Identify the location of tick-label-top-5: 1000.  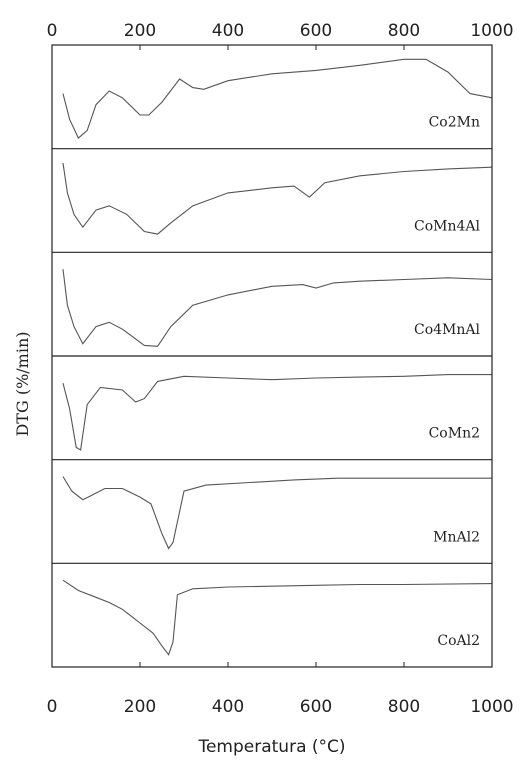
(491, 31).